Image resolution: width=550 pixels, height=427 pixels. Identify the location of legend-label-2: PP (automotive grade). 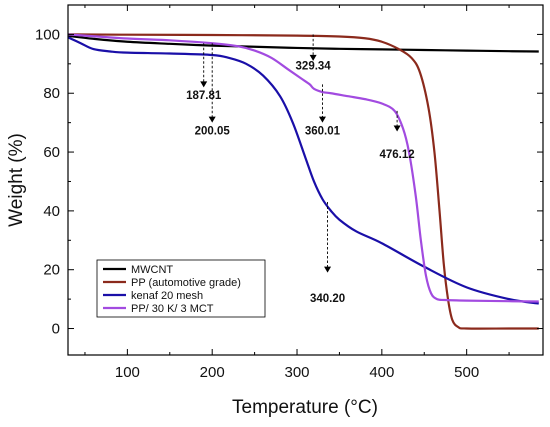
(186, 283).